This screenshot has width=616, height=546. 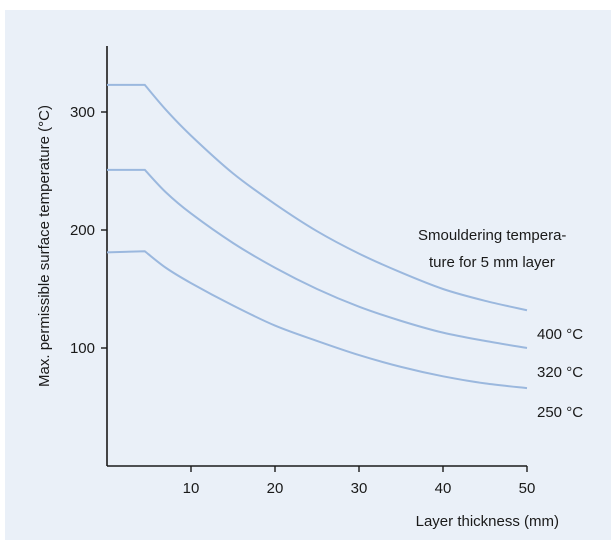 What do you see at coordinates (492, 235) in the screenshot?
I see `legend-title-line-1: Smouldering tempera-` at bounding box center [492, 235].